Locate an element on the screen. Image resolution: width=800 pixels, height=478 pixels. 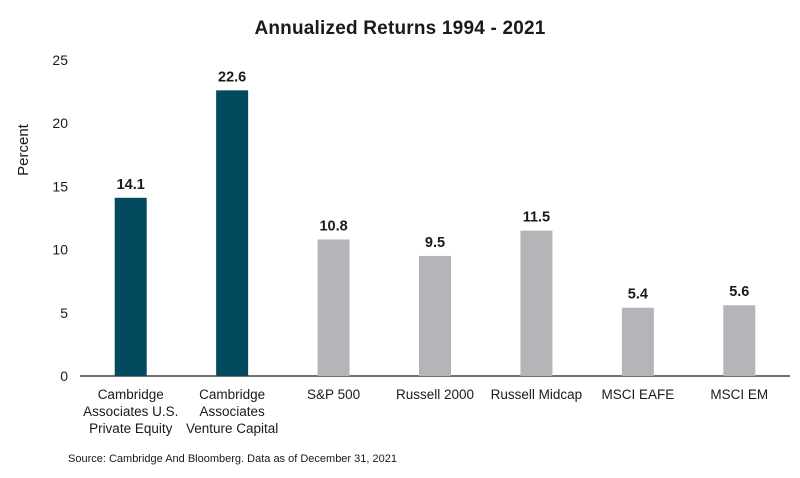
data-label: 14.1 is located at coordinates (131, 185).